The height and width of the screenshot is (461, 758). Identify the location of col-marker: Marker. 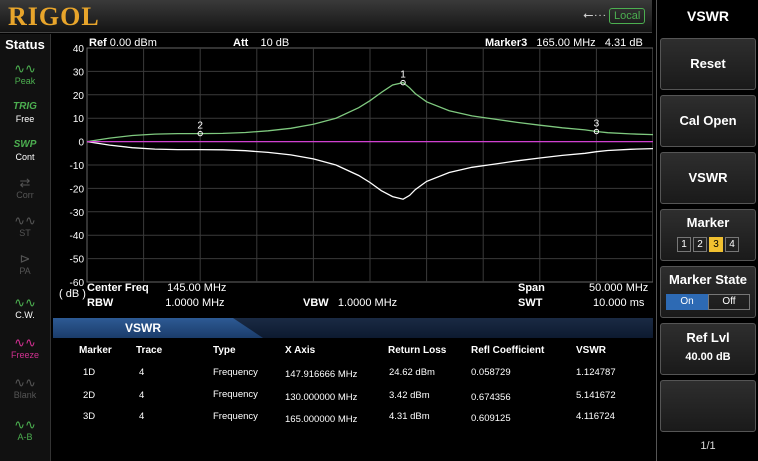
(95, 350).